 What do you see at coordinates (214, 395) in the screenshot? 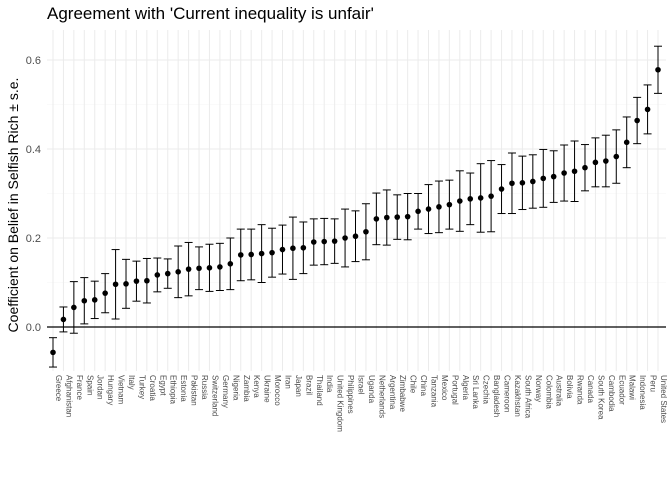
I see `x-tick-label: Switzerland` at bounding box center [214, 395].